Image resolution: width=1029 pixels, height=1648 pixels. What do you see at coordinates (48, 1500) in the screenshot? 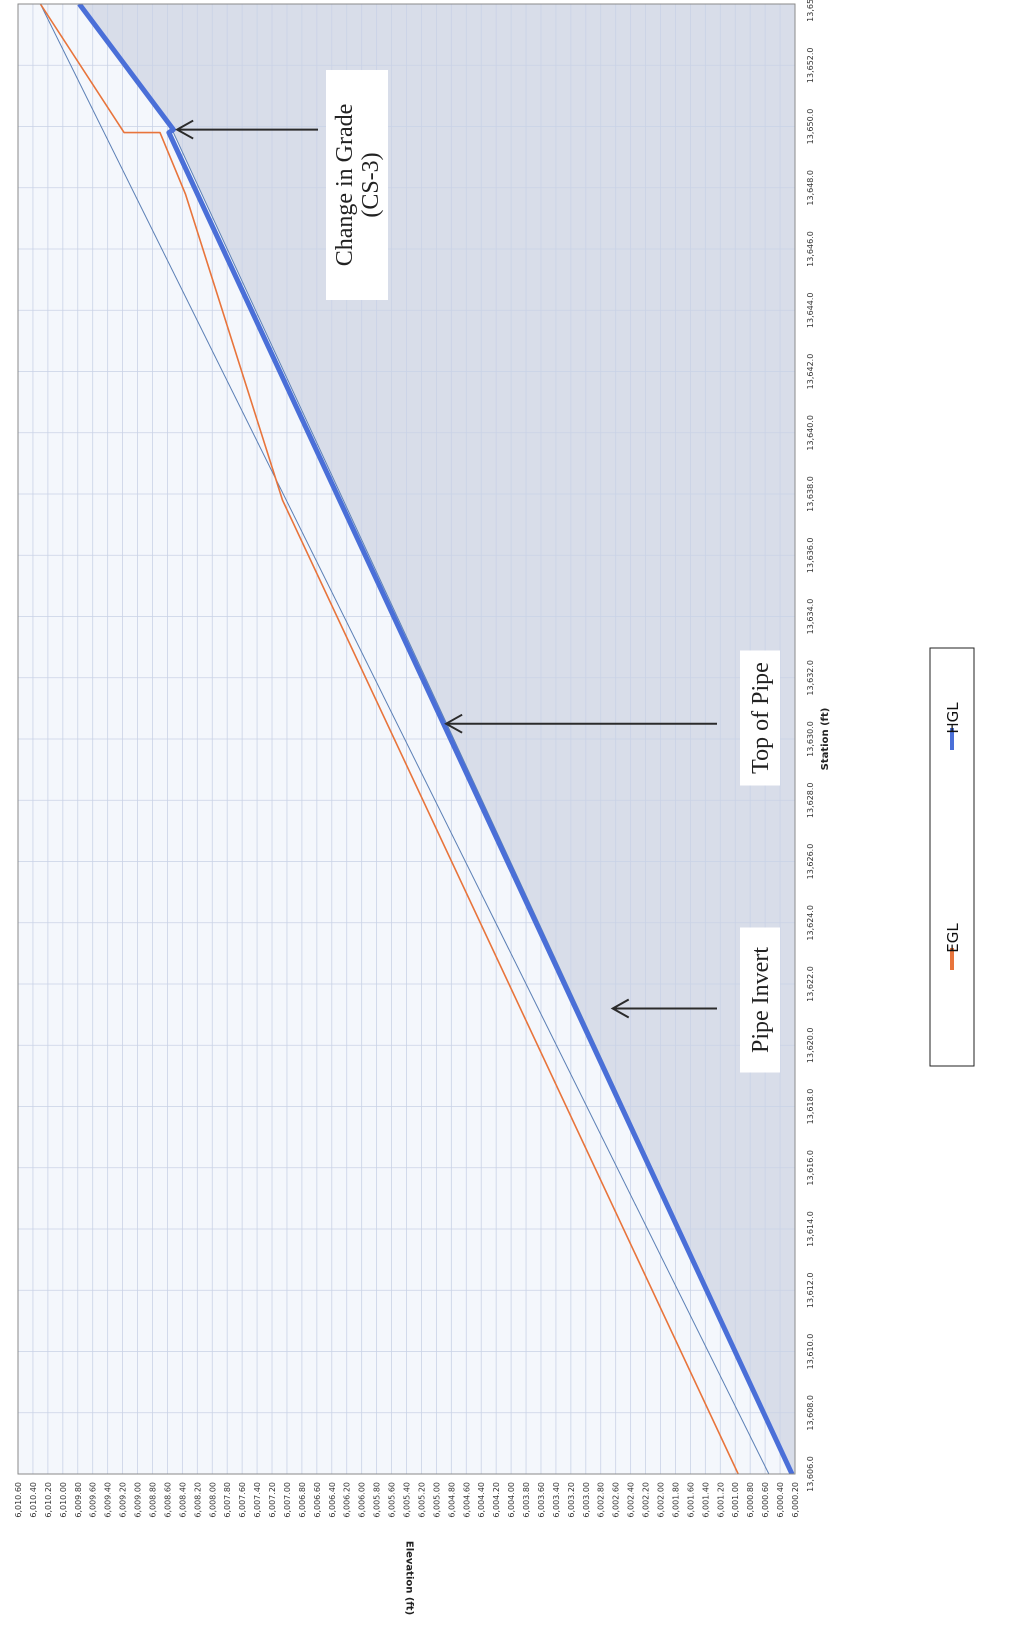
I see `y-tick-label: 6,010.20` at bounding box center [48, 1500].